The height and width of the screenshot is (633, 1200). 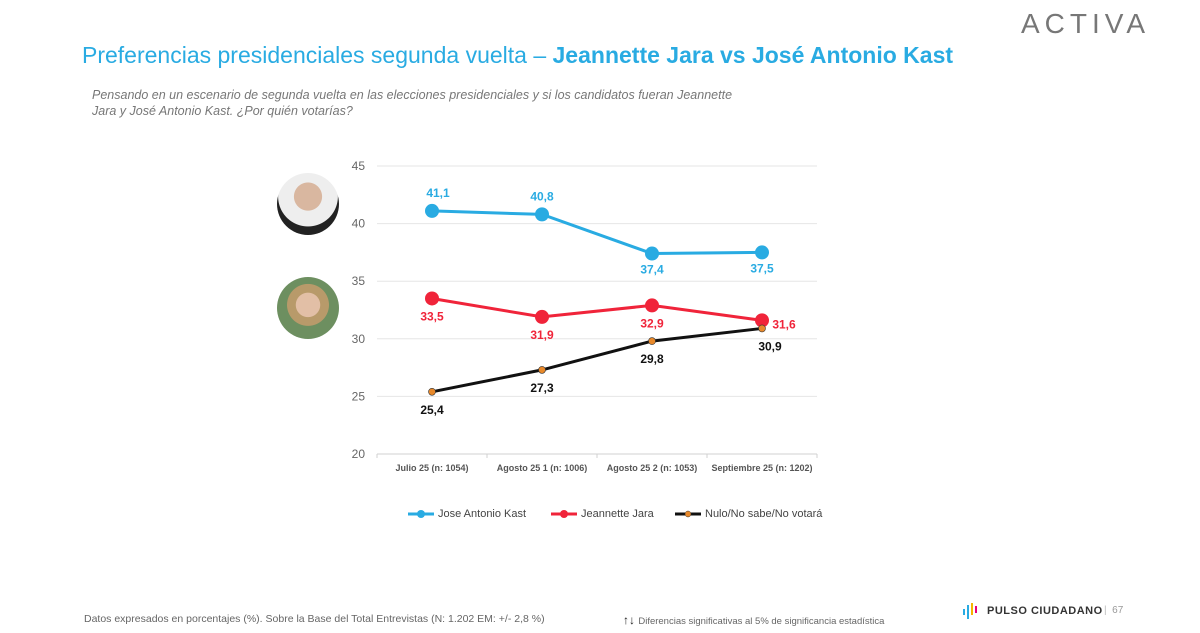 What do you see at coordinates (431, 468) in the screenshot?
I see `x-tick-label: Julio 25 (n: 1054)` at bounding box center [431, 468].